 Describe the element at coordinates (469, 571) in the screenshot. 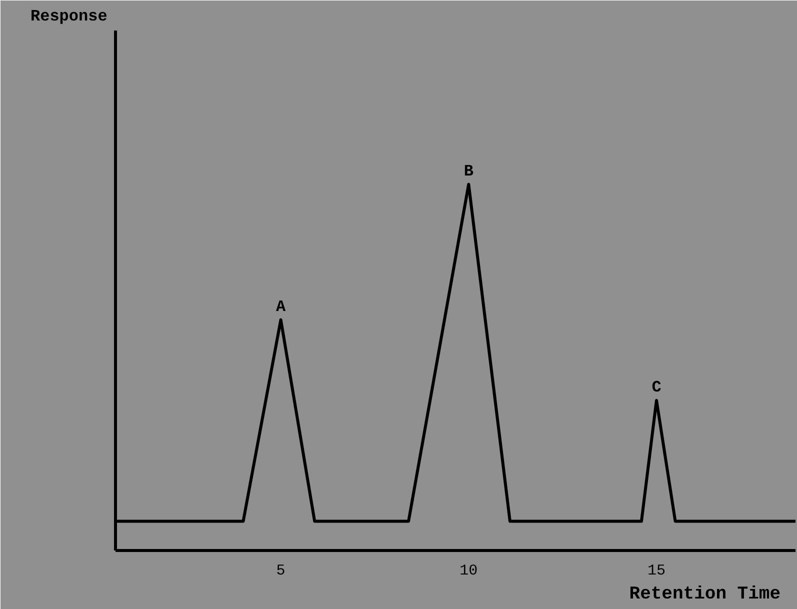

I see `x-tick-label: 10` at that location.